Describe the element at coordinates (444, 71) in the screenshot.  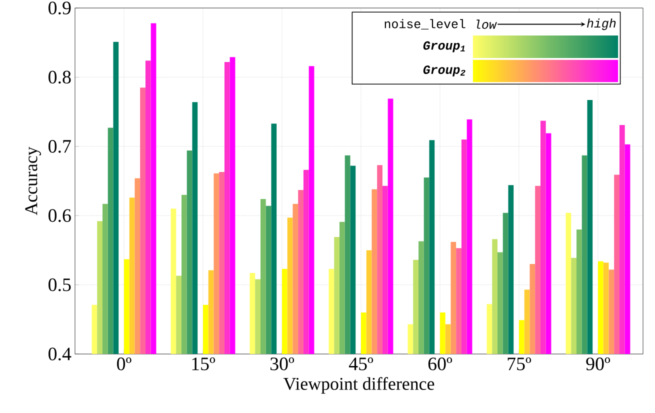
I see `legend-label: Group$_{2}$` at that location.